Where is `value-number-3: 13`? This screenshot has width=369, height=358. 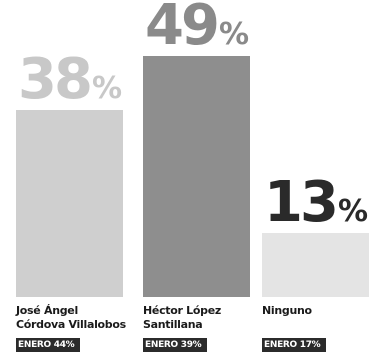 value-number-3: 13 is located at coordinates (301, 203).